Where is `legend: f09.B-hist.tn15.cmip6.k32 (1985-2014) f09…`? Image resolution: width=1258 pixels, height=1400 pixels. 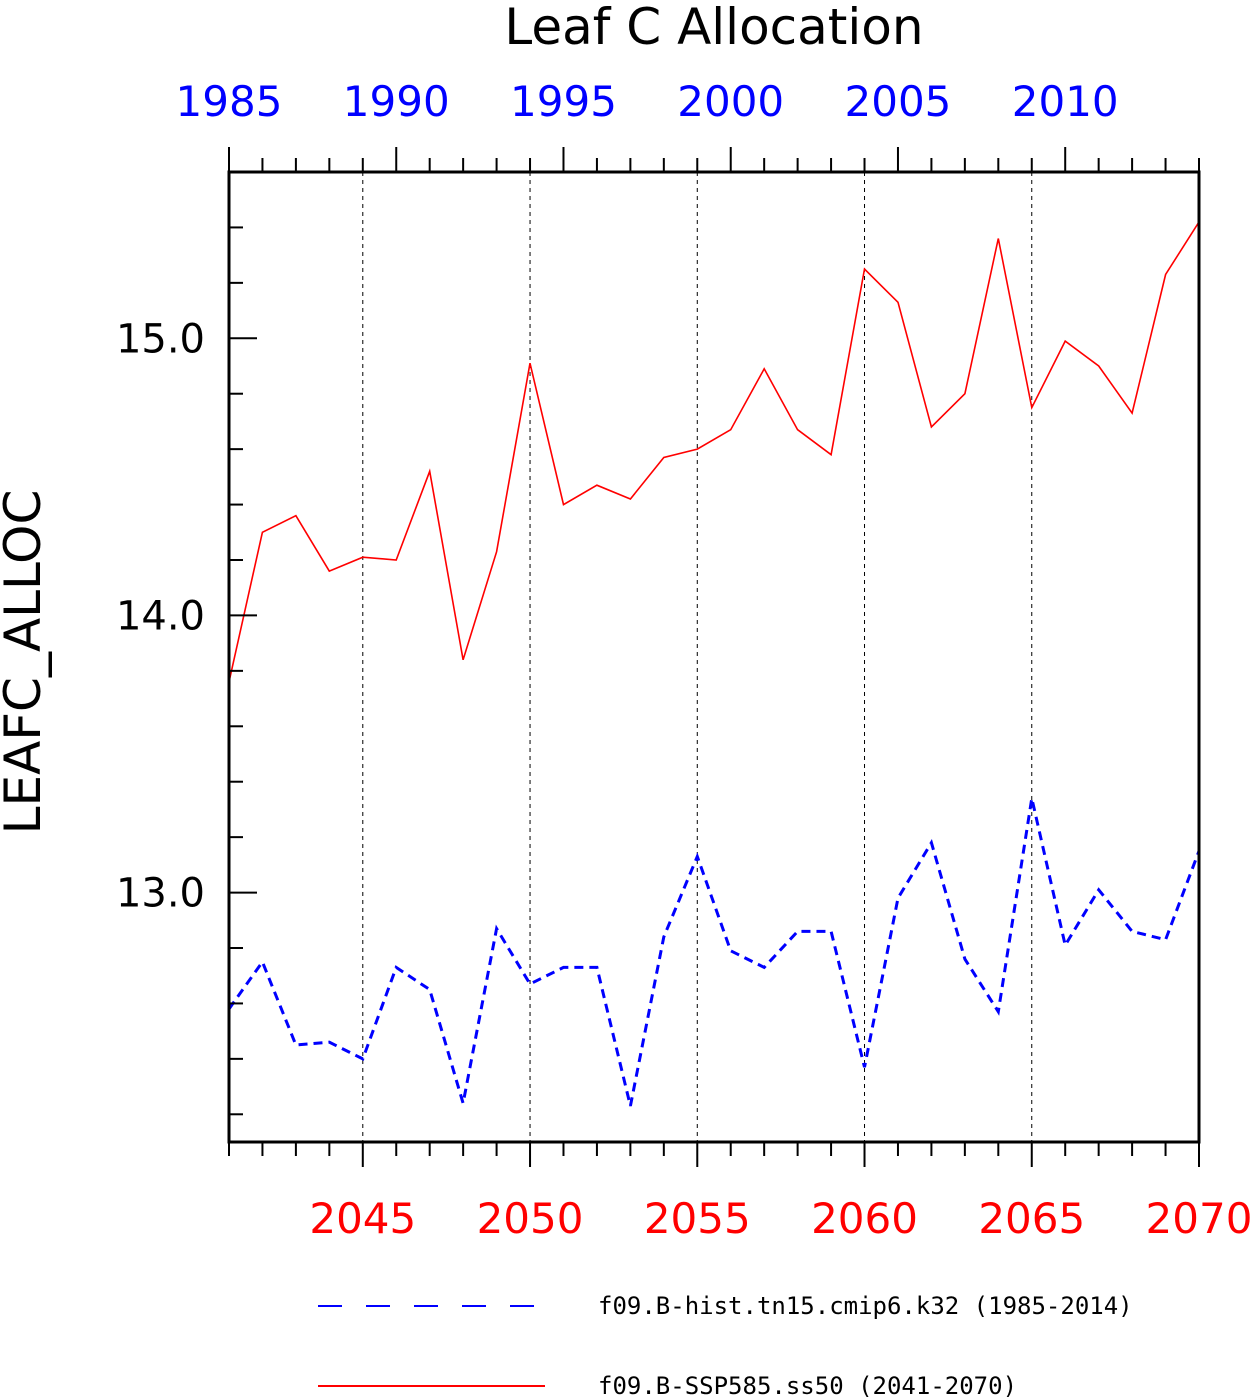 legend: f09.B-hist.tn15.cmip6.k32 (1985-2014) f09… is located at coordinates (725, 1346).